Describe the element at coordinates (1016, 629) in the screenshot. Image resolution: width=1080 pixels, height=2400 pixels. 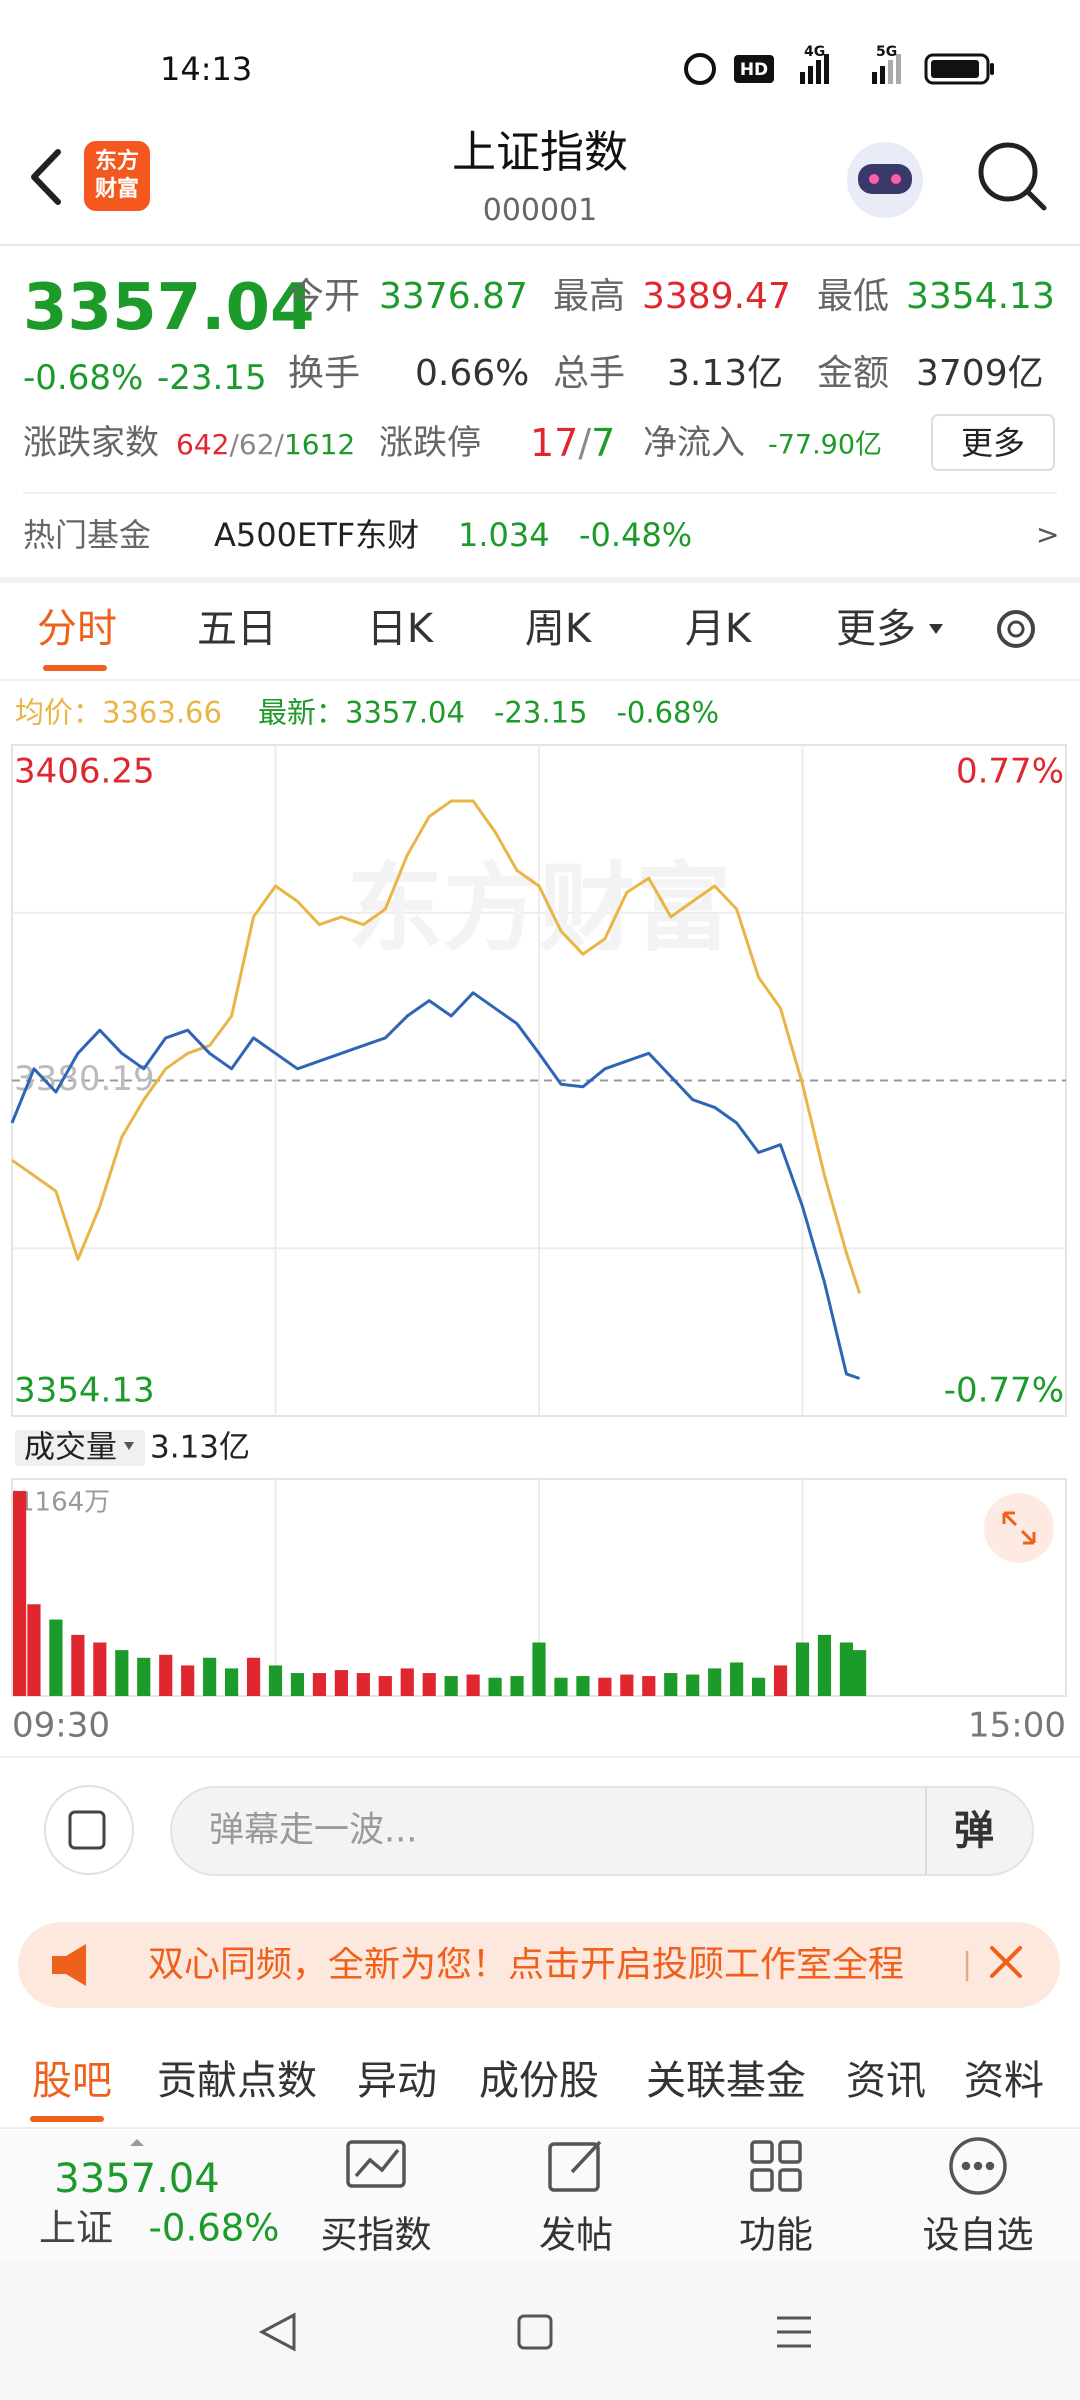
I see `settings-button` at that location.